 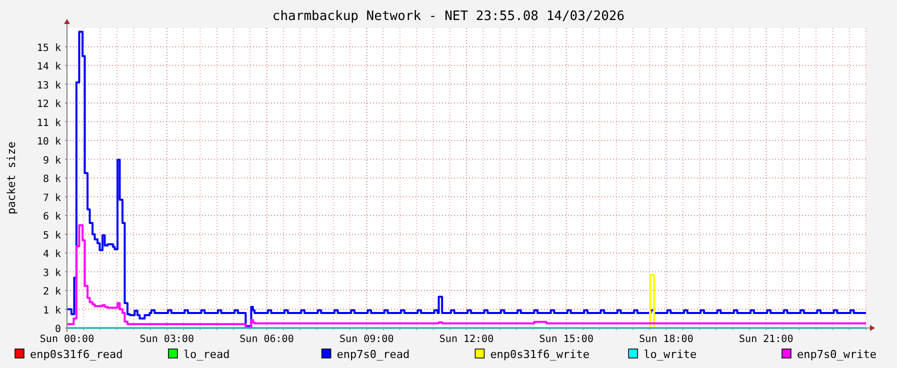 What do you see at coordinates (670, 354) in the screenshot?
I see `legend-label: lo_write` at bounding box center [670, 354].